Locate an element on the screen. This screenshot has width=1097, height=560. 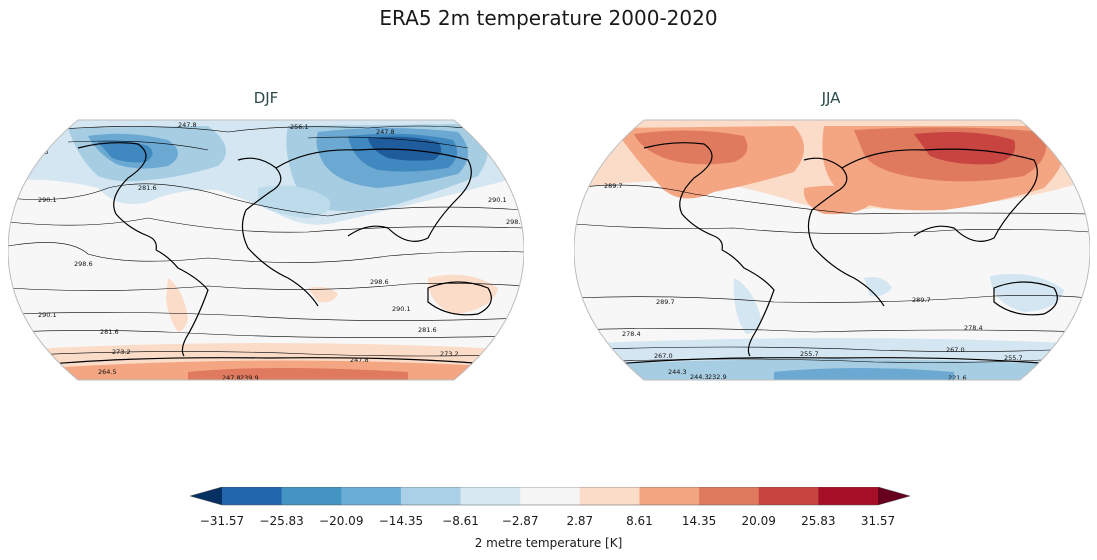
contour-label: 239.9 is located at coordinates (249, 378).